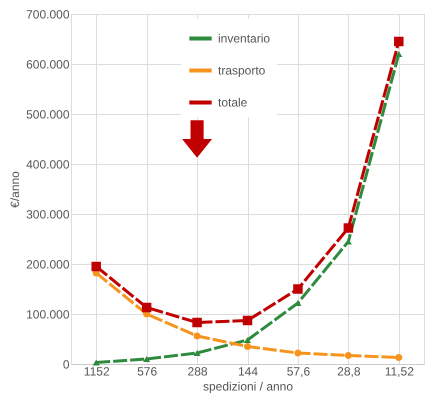  Describe the element at coordinates (97, 371) in the screenshot. I see `x-tick-label: 1152` at that location.